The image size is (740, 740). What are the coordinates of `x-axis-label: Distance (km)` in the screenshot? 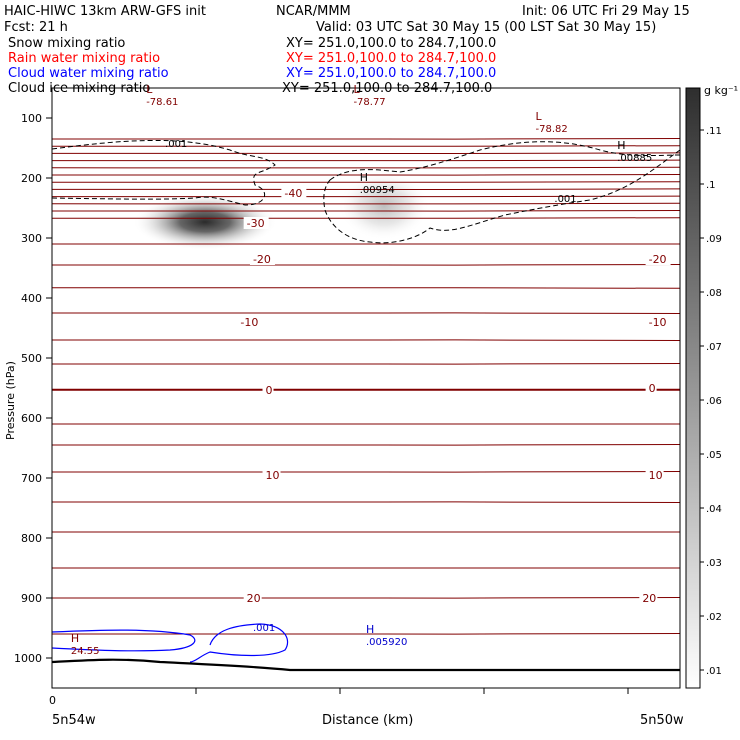 It's located at (367, 720).